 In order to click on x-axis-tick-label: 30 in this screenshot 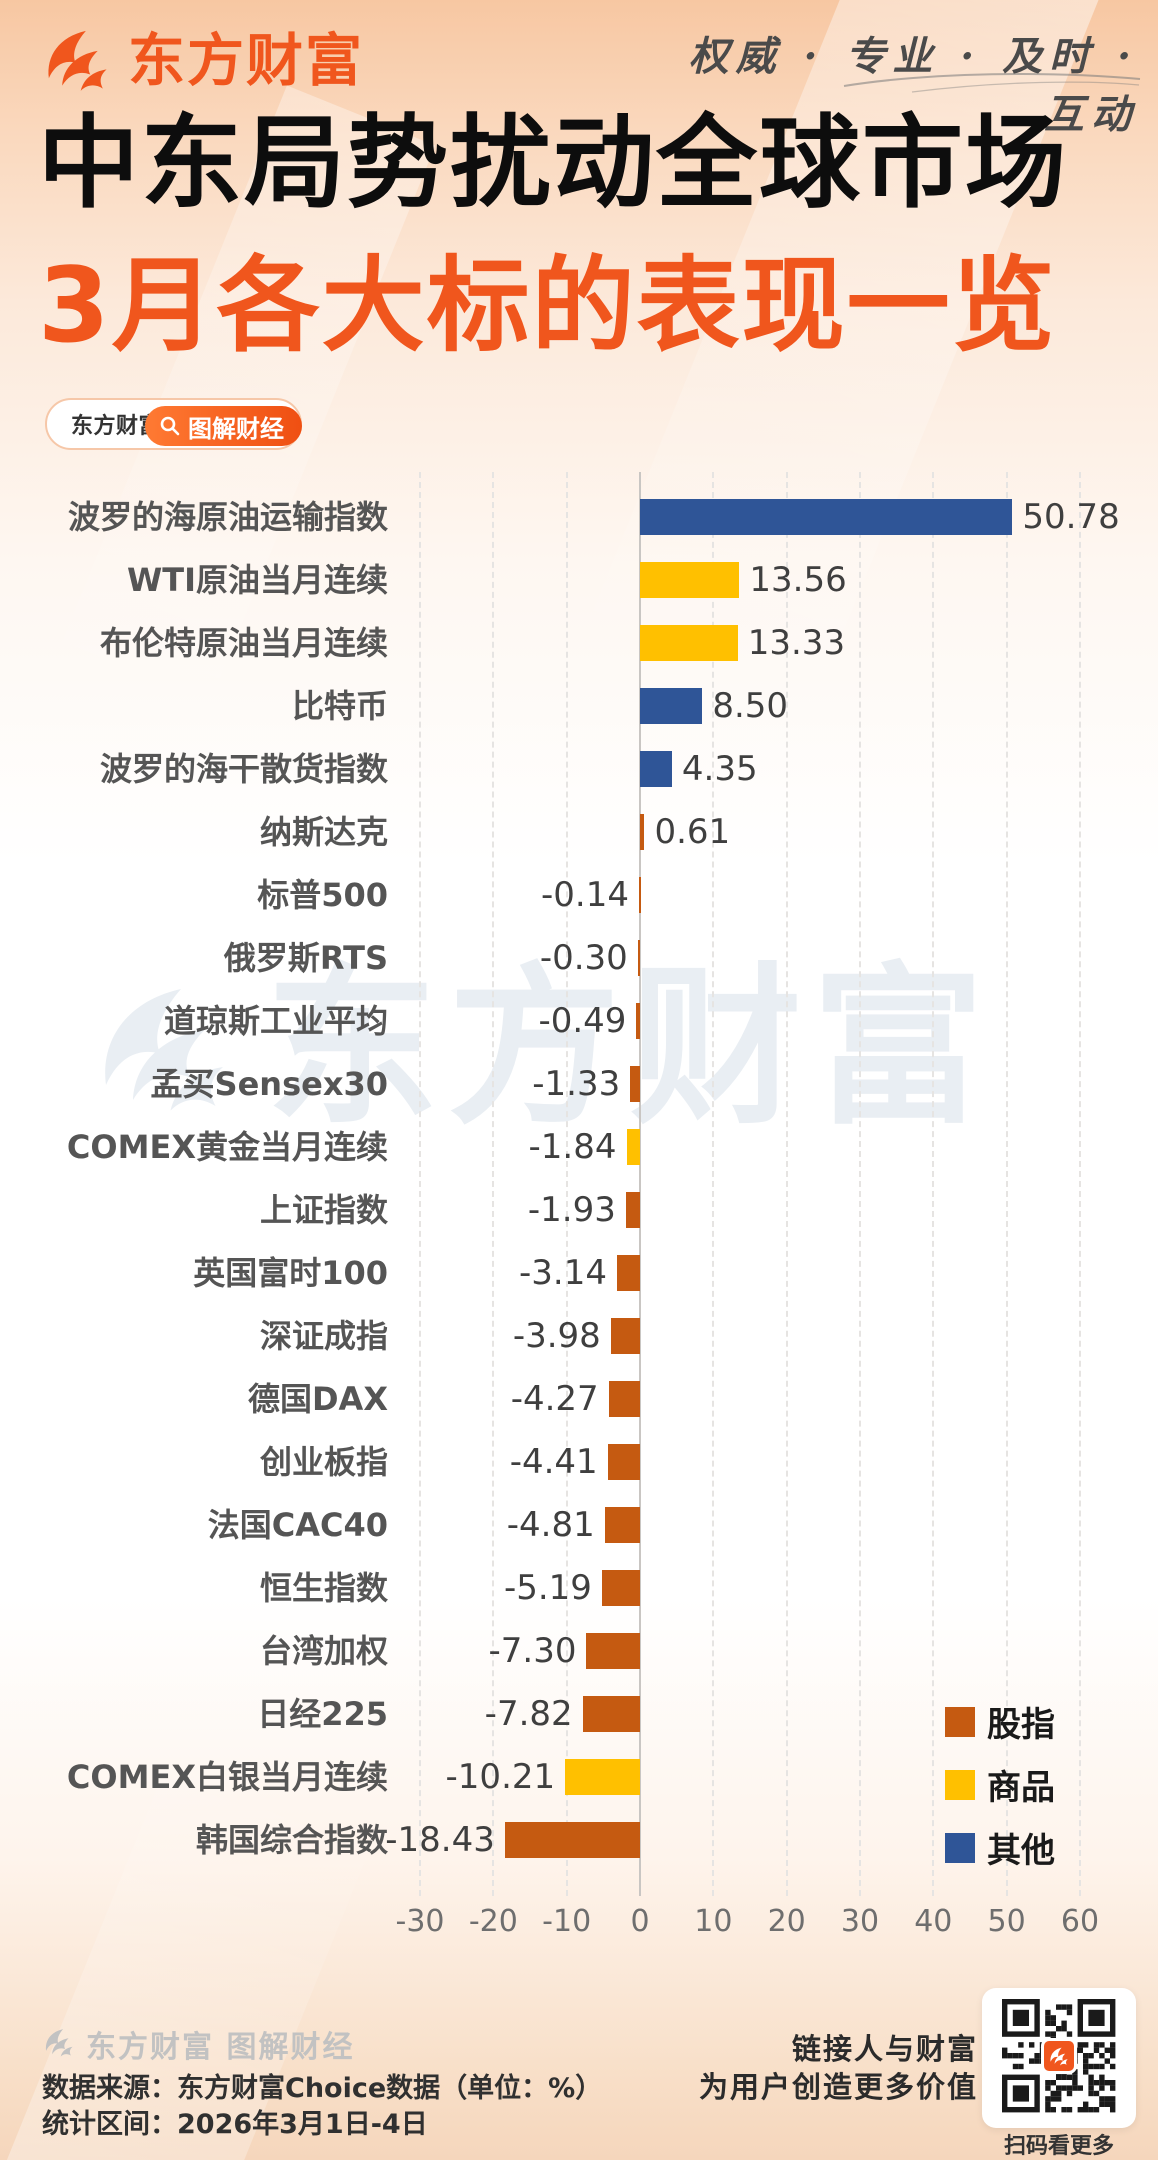, I will do `click(860, 1921)`.